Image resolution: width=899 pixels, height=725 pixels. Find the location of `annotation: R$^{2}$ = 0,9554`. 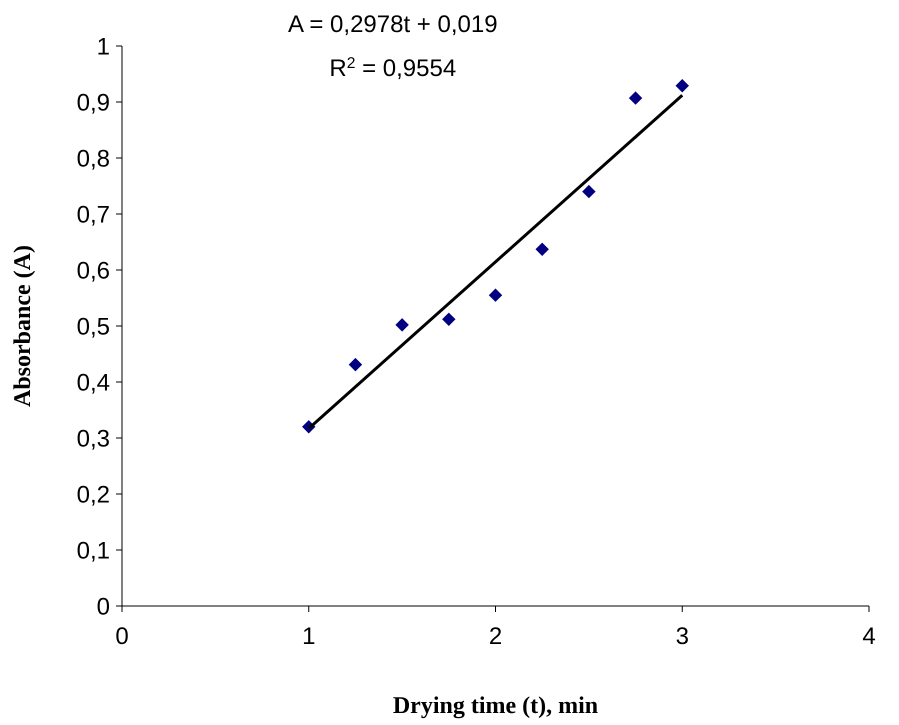

annotation: R$^{2}$ = 0,9554 is located at coordinates (392, 68).